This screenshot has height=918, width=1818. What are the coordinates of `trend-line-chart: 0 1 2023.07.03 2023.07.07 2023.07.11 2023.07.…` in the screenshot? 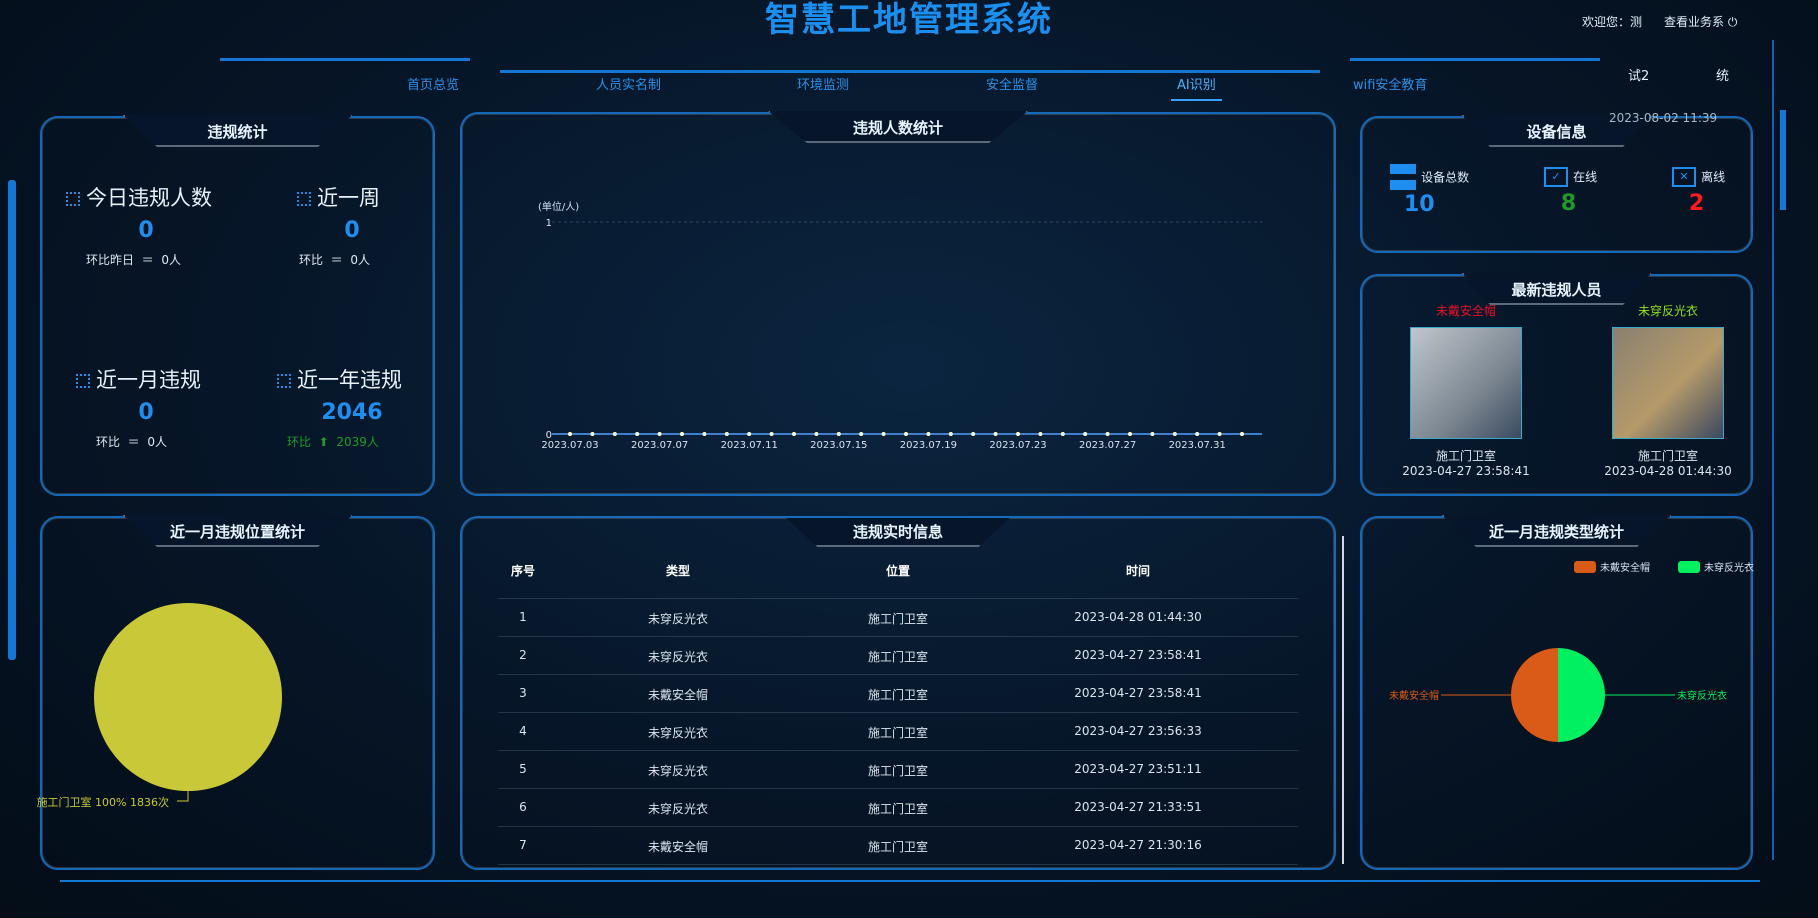 It's located at (901, 334).